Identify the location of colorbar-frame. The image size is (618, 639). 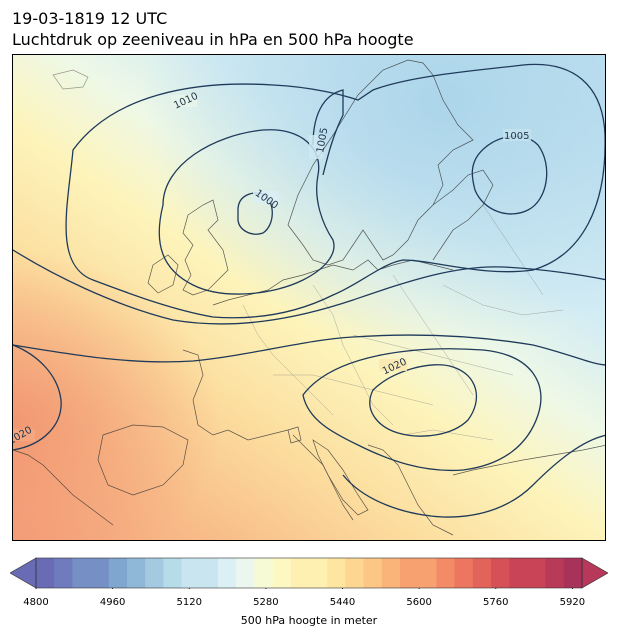
(309, 573).